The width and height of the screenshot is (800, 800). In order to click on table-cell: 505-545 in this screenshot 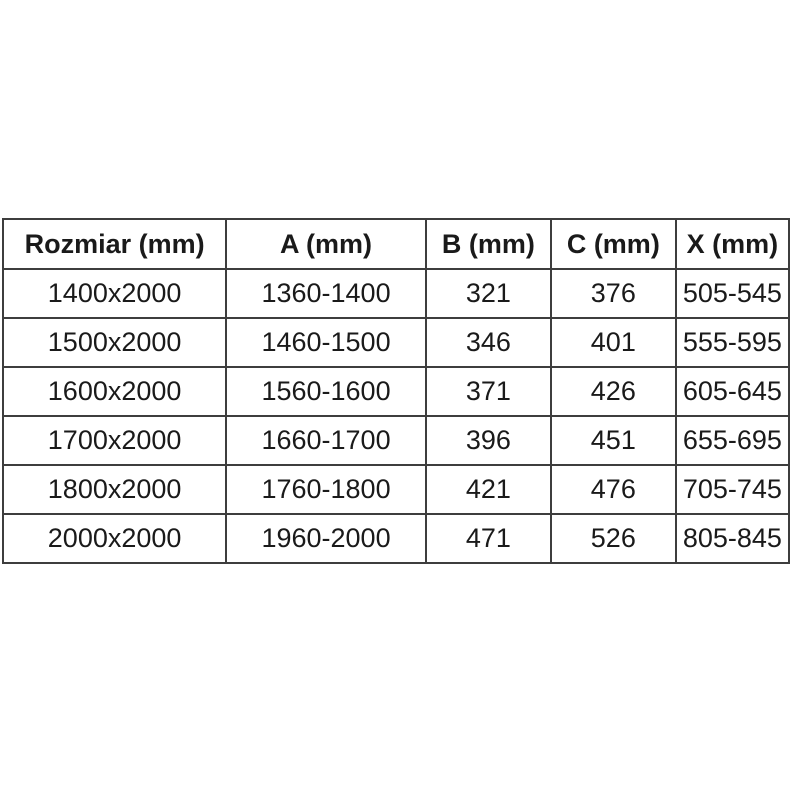, I will do `click(732, 293)`.